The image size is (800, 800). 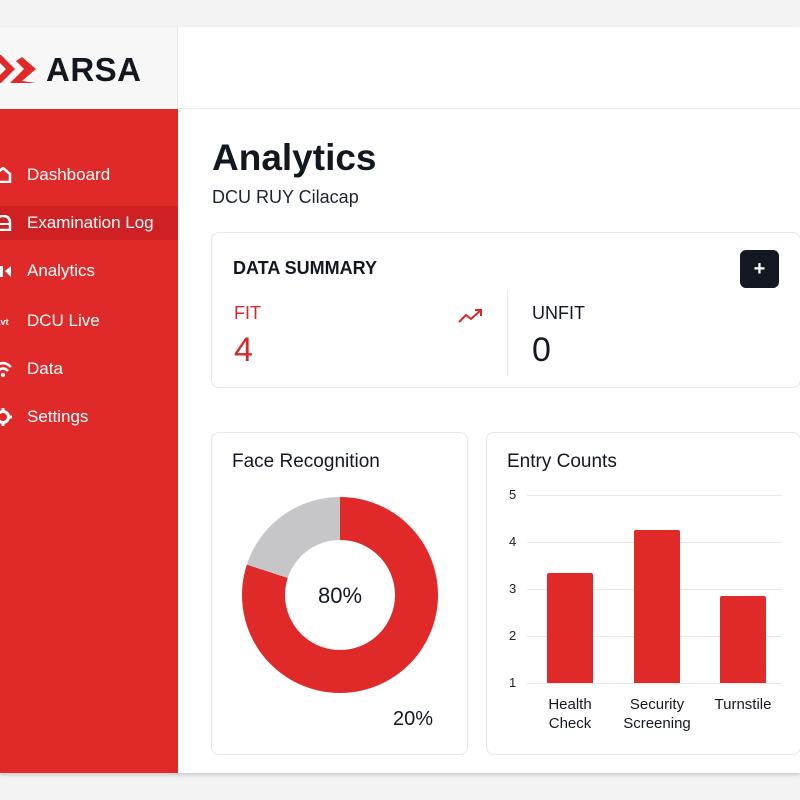 I want to click on top-bar, so click(x=489, y=68).